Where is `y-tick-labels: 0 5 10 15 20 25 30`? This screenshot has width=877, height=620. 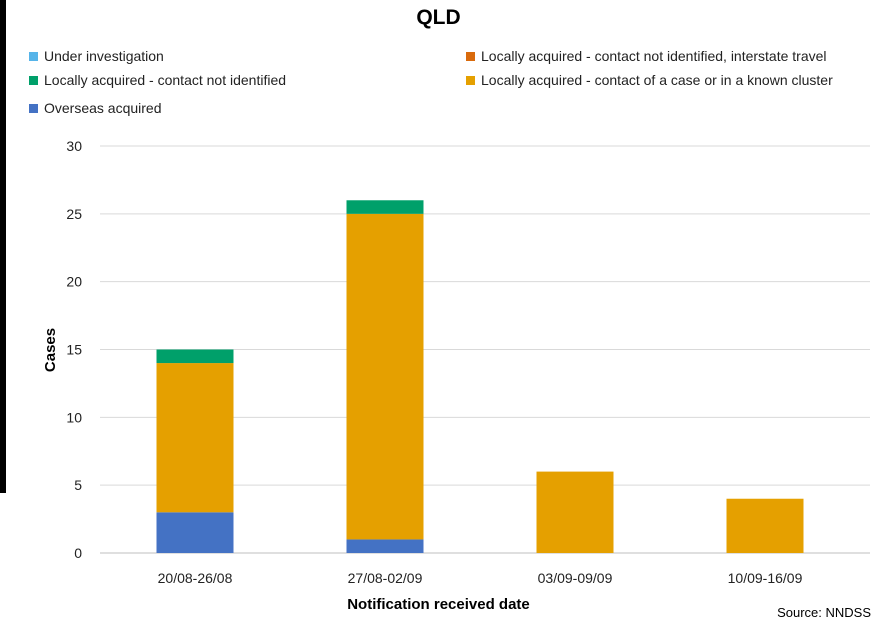 y-tick-labels: 0 5 10 15 20 25 30 is located at coordinates (74, 349).